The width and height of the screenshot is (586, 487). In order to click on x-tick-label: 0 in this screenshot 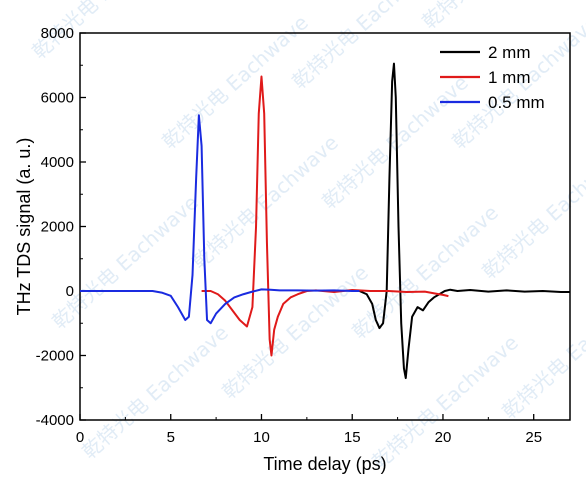, I will do `click(80, 437)`.